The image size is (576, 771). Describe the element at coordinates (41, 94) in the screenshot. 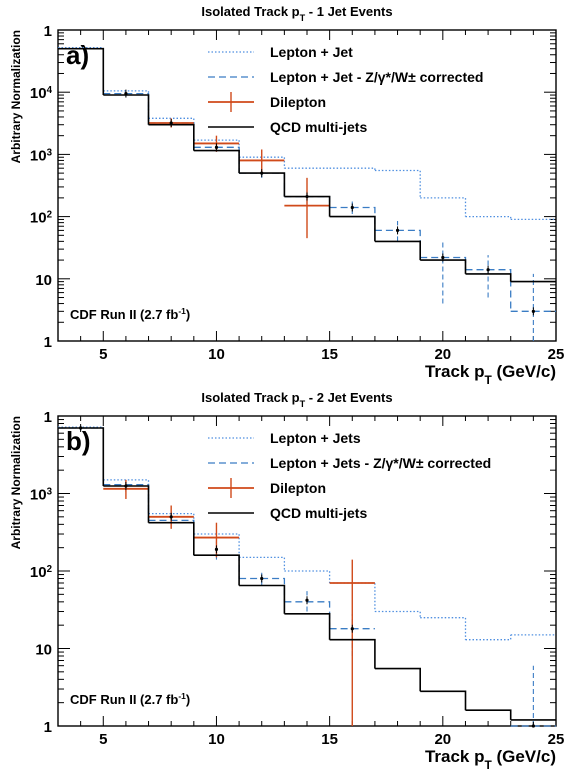

I see `y-tick-label: 10⁴` at that location.